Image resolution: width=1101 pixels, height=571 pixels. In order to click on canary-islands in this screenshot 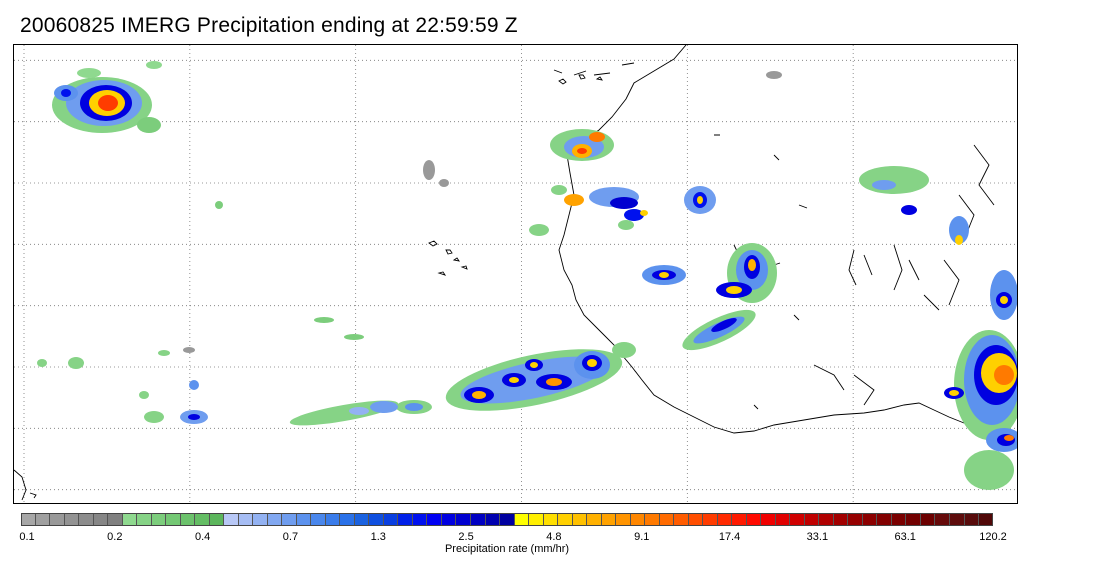, I will do `click(580, 79)`.